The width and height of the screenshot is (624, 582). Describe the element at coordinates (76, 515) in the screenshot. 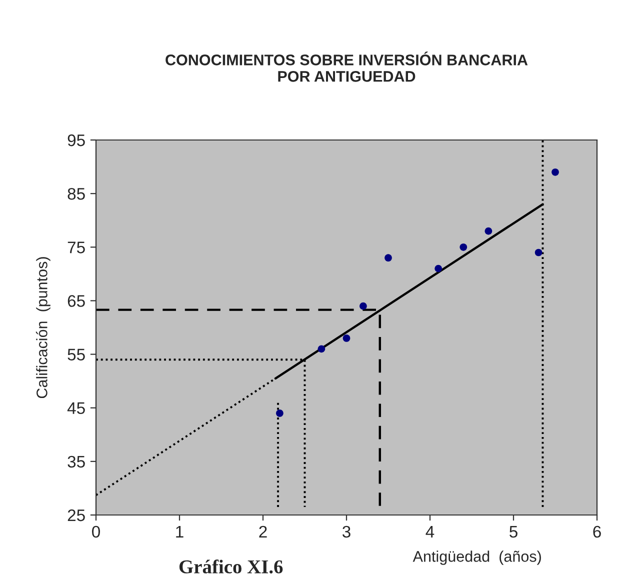

I see `y-tick-label: 25` at that location.